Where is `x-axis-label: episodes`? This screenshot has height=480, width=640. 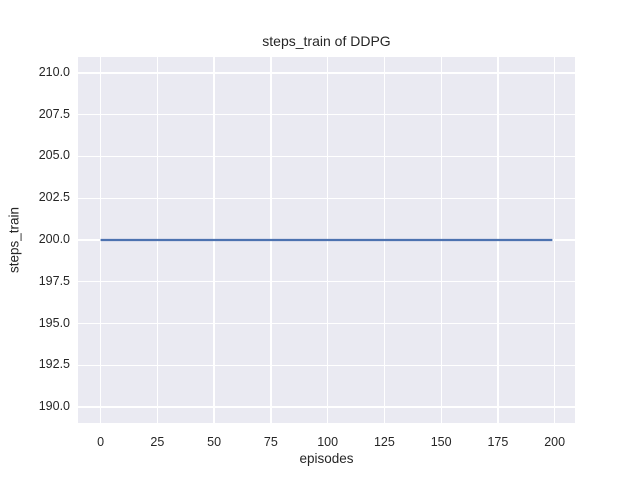
x-axis-label: episodes is located at coordinates (326, 458).